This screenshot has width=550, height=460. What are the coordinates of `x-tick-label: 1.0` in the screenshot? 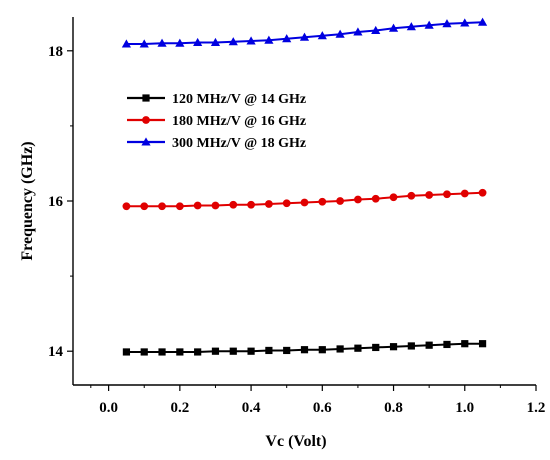 It's located at (464, 408).